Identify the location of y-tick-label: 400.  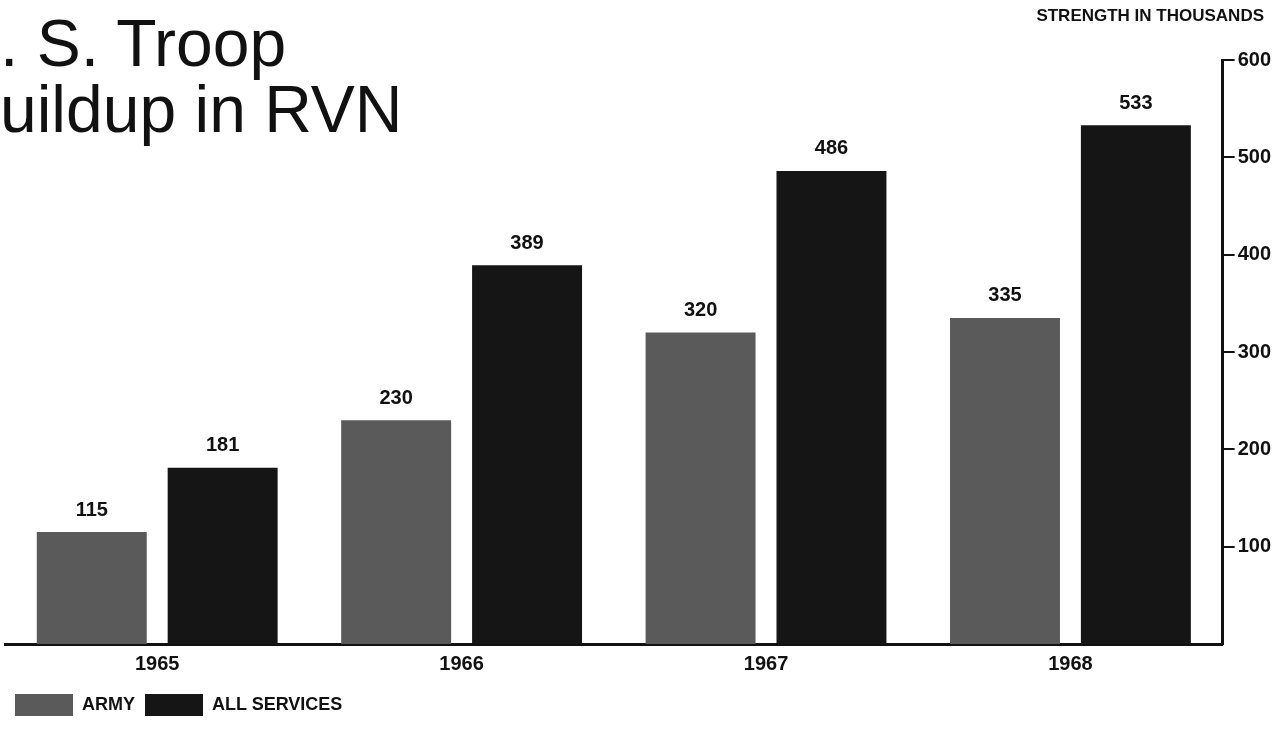
(1254, 253).